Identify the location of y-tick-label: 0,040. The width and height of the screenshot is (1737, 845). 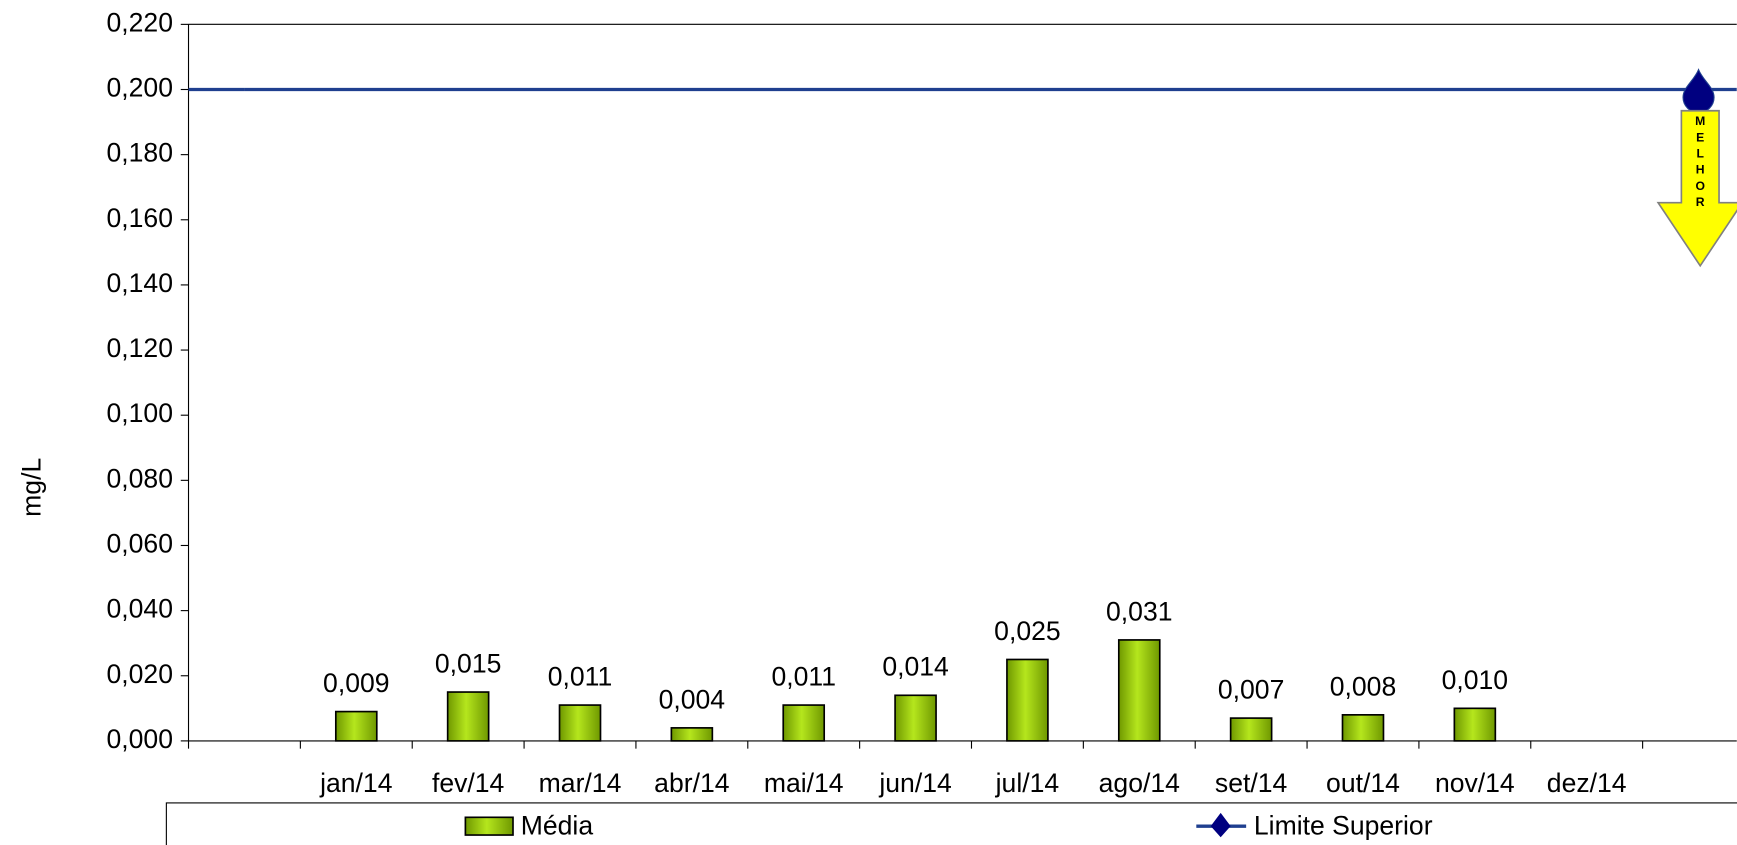
(140, 609).